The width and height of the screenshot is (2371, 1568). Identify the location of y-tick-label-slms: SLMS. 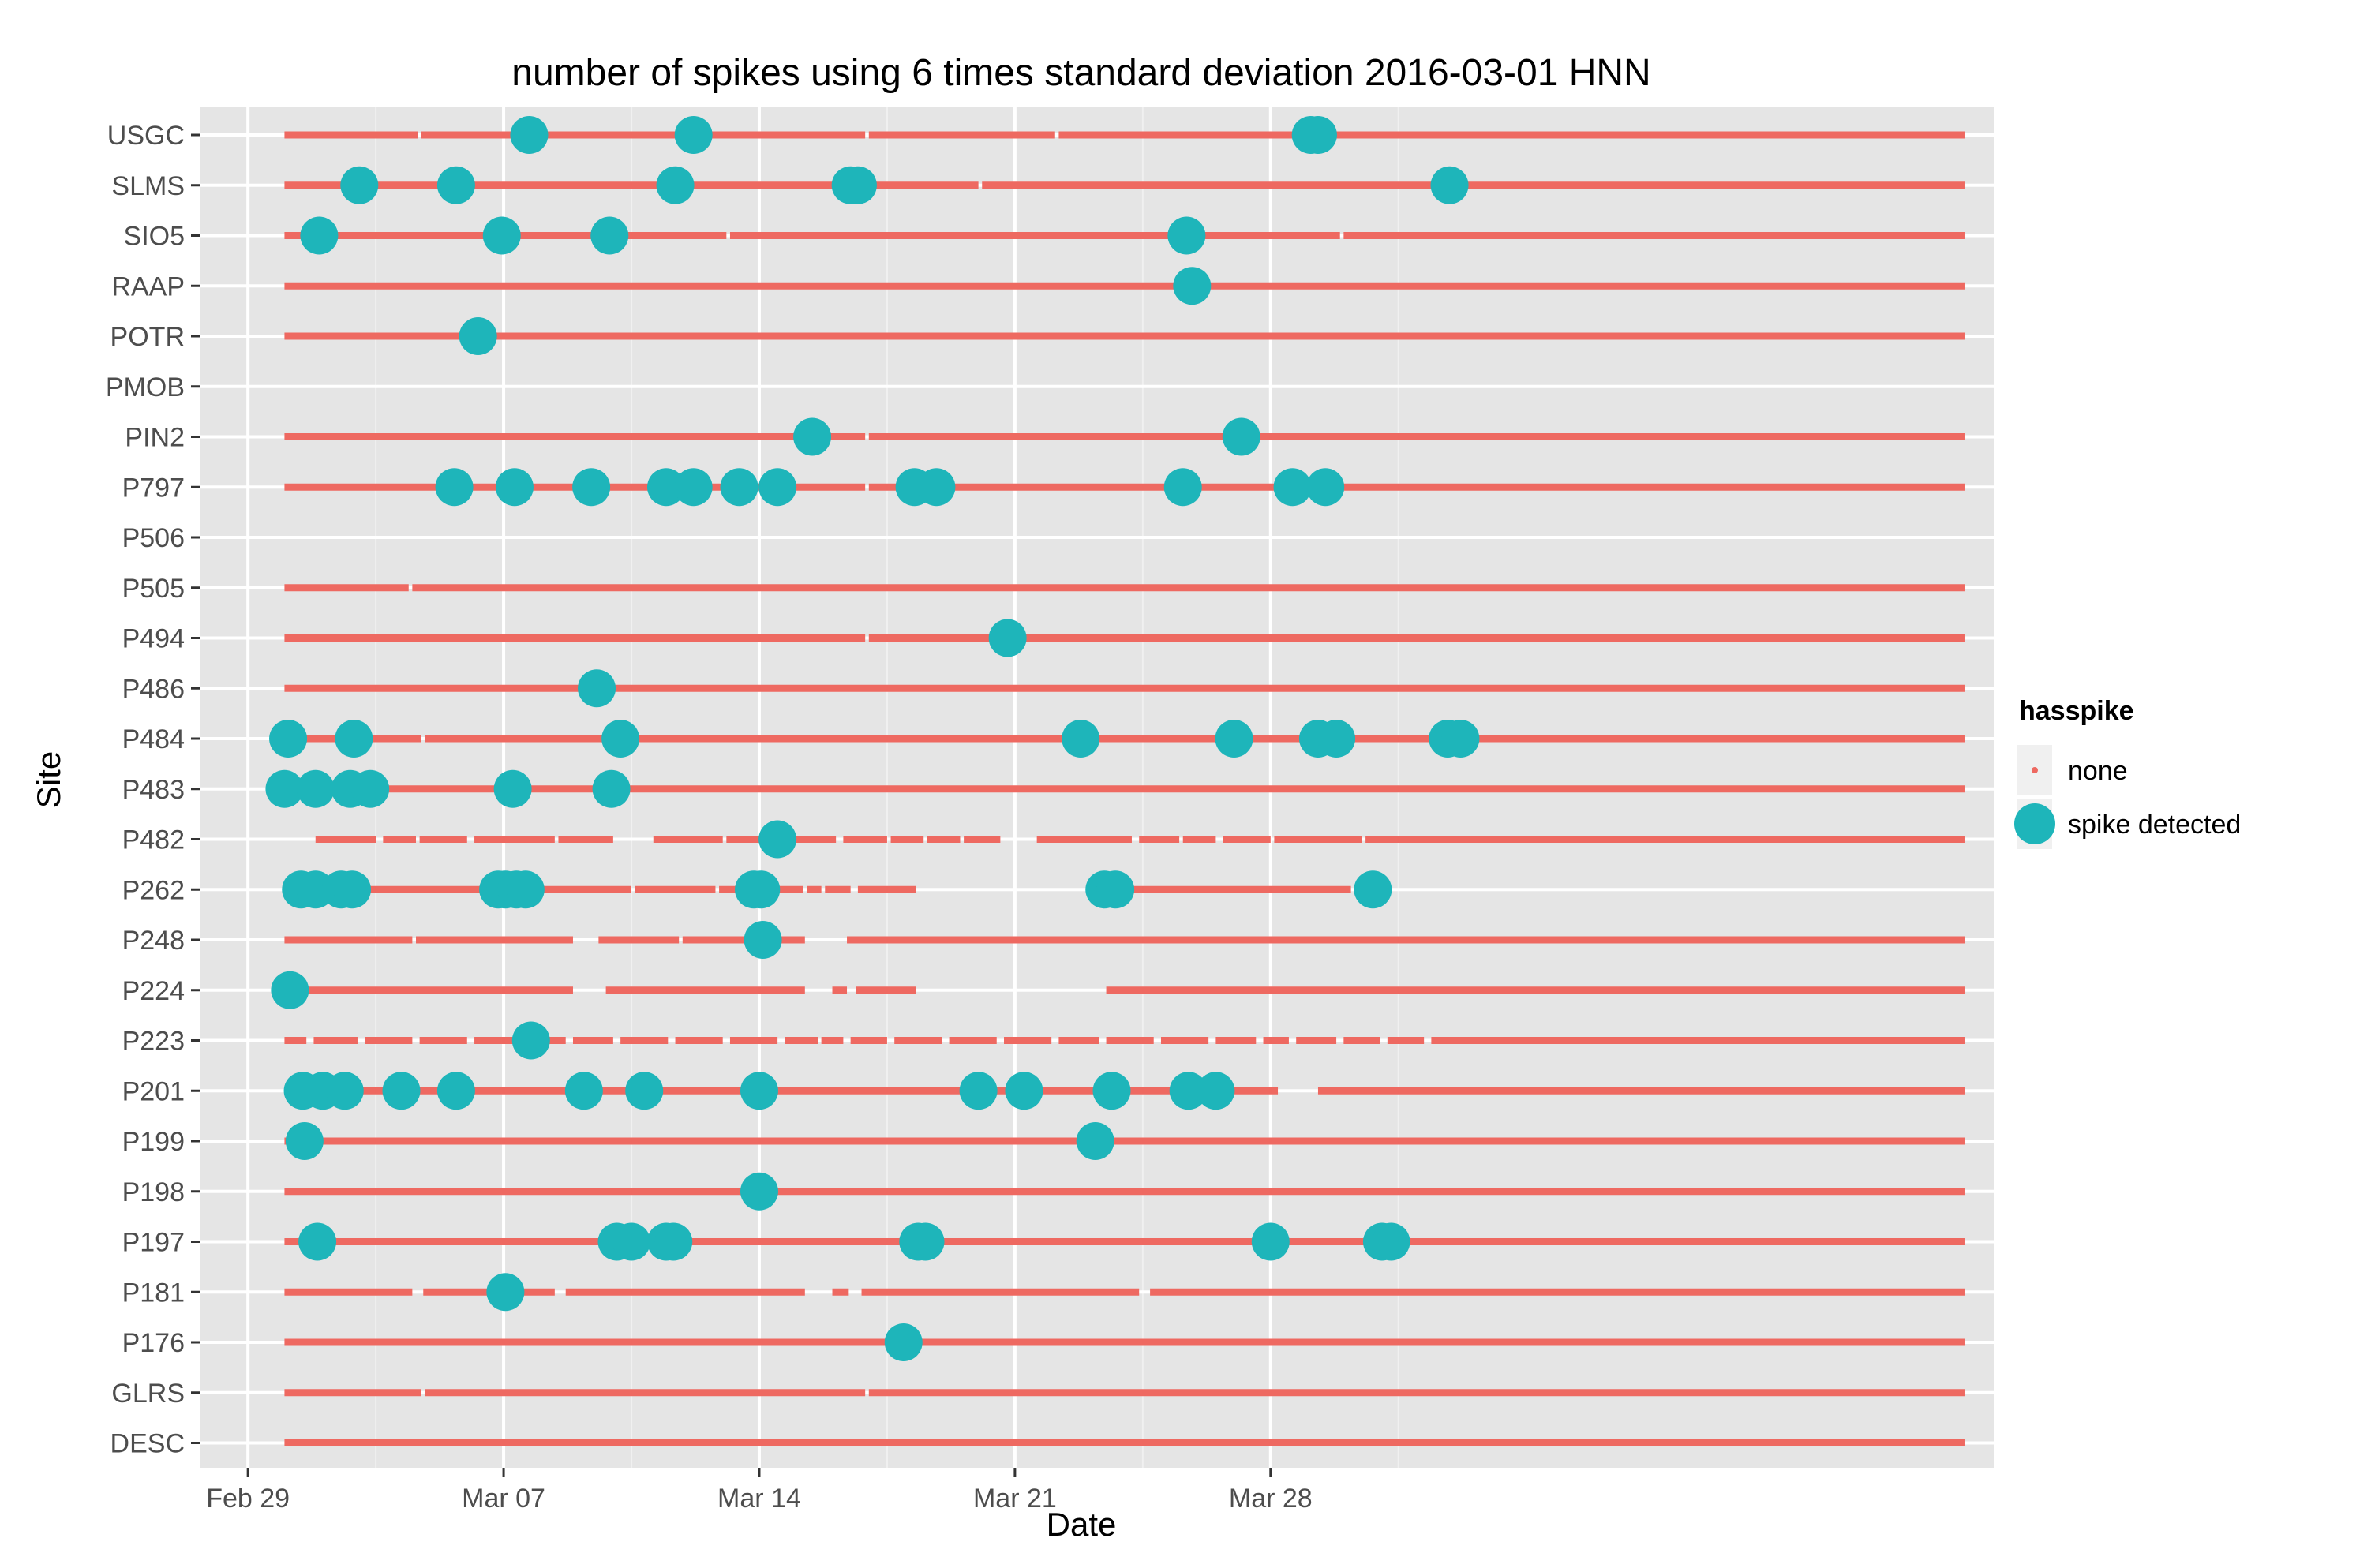
(148, 186).